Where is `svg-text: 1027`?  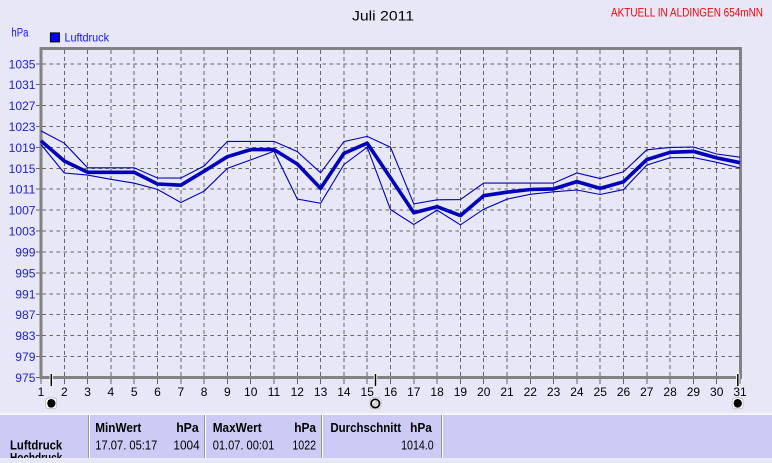
svg-text: 1027 is located at coordinates (22, 106).